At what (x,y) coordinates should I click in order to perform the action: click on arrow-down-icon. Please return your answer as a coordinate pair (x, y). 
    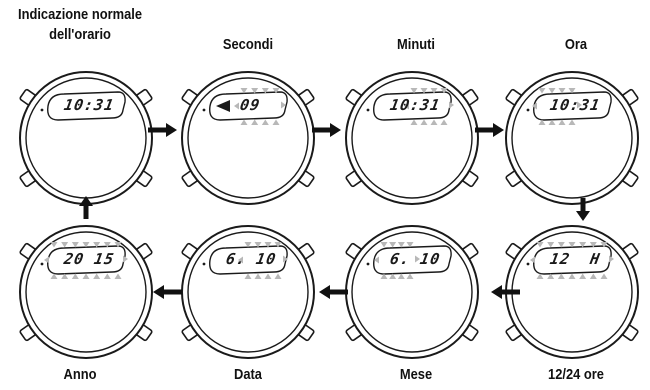
    Looking at the image, I should click on (583, 209).